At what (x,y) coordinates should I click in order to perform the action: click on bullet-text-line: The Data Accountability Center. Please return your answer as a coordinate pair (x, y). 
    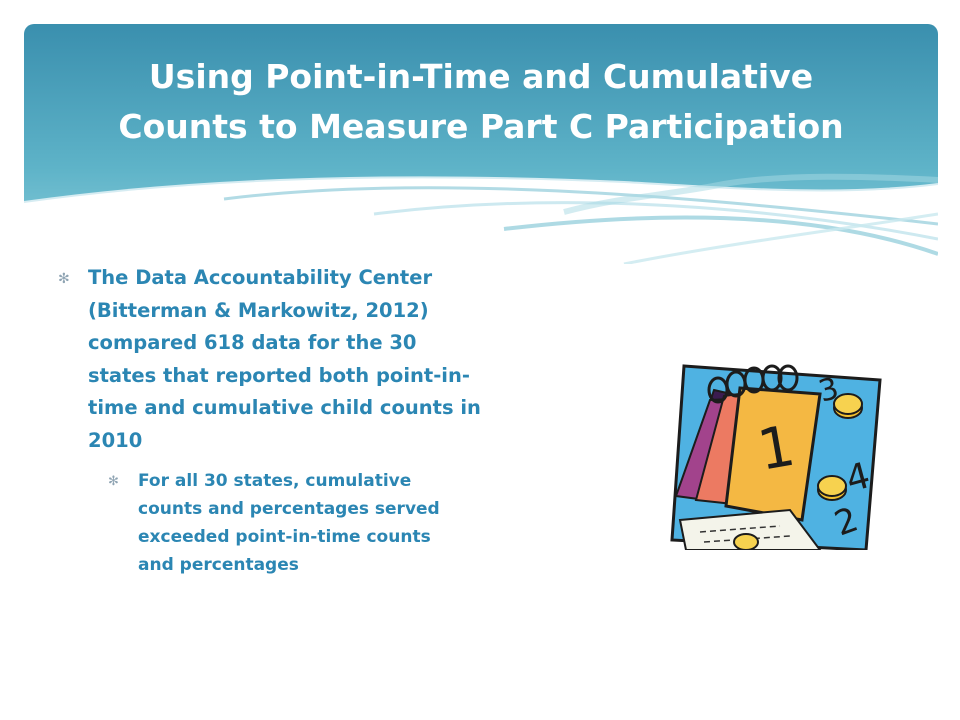
    Looking at the image, I should click on (260, 277).